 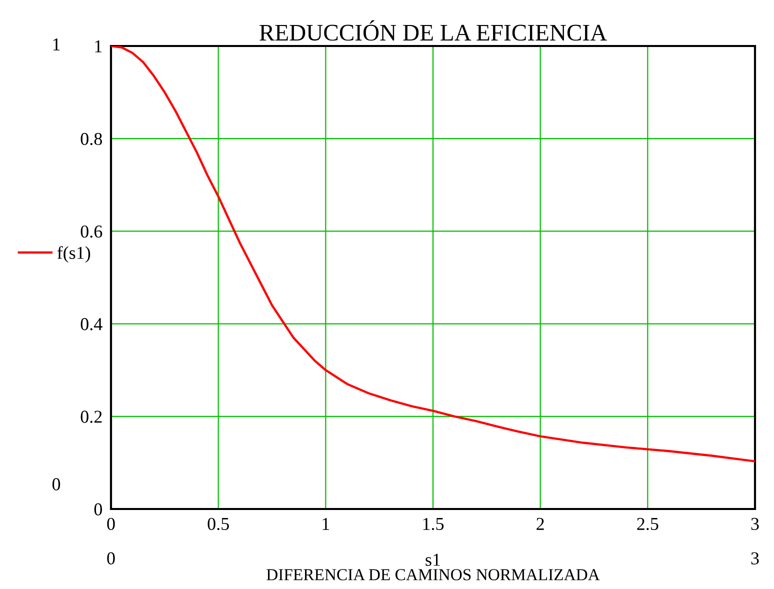 I want to click on y-tick-label: 0.4, so click(x=91, y=324).